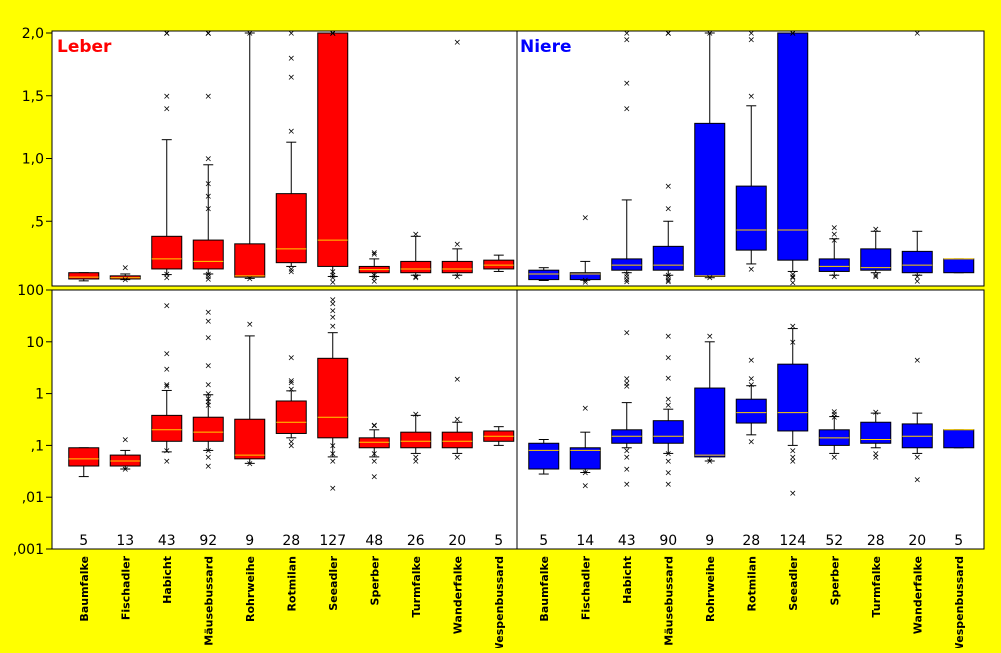 This screenshot has width=1001, height=653. I want to click on y-tick-label-bottom: ,01, so click(33, 498).